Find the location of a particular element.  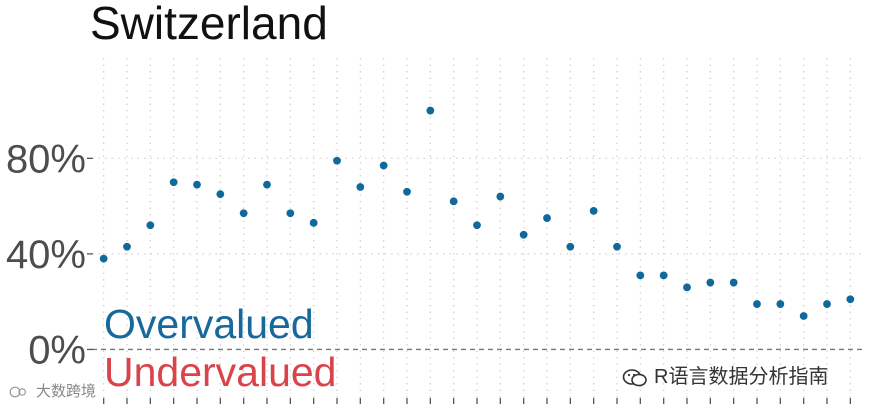

overvalued-label: Overvalued is located at coordinates (209, 324).